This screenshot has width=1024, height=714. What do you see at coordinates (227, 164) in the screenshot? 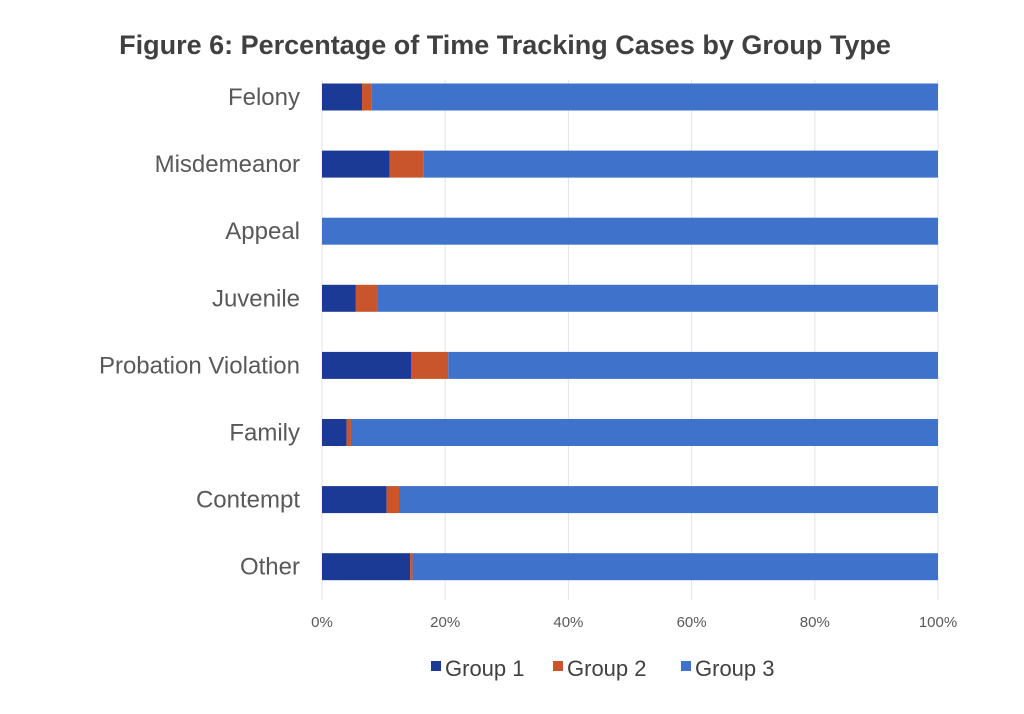
I see `category-label: Misdemeanor` at bounding box center [227, 164].